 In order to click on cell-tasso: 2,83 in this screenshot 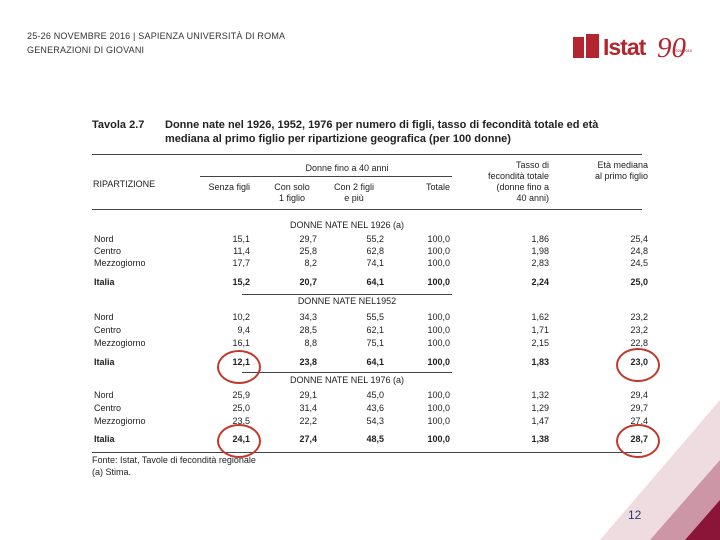, I will do `click(540, 263)`.